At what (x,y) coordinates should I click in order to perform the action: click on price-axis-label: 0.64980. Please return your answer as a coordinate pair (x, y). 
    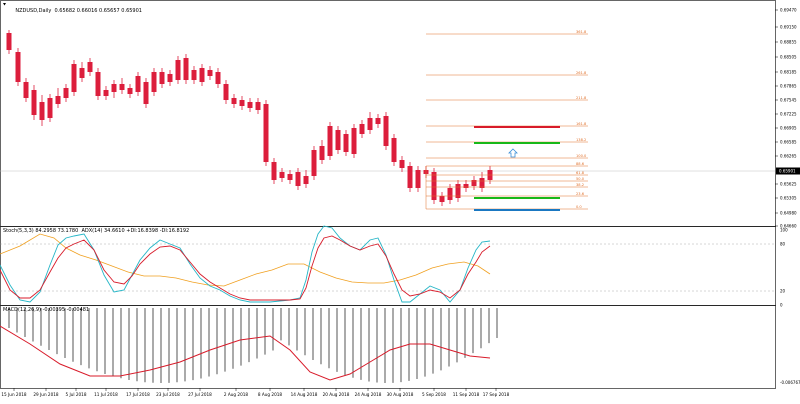
    Looking at the image, I should click on (788, 213).